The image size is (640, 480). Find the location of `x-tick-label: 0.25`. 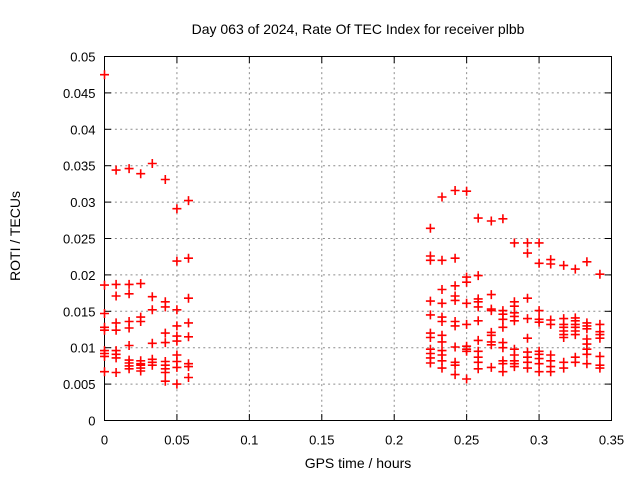

x-tick-label: 0.25 is located at coordinates (466, 440).